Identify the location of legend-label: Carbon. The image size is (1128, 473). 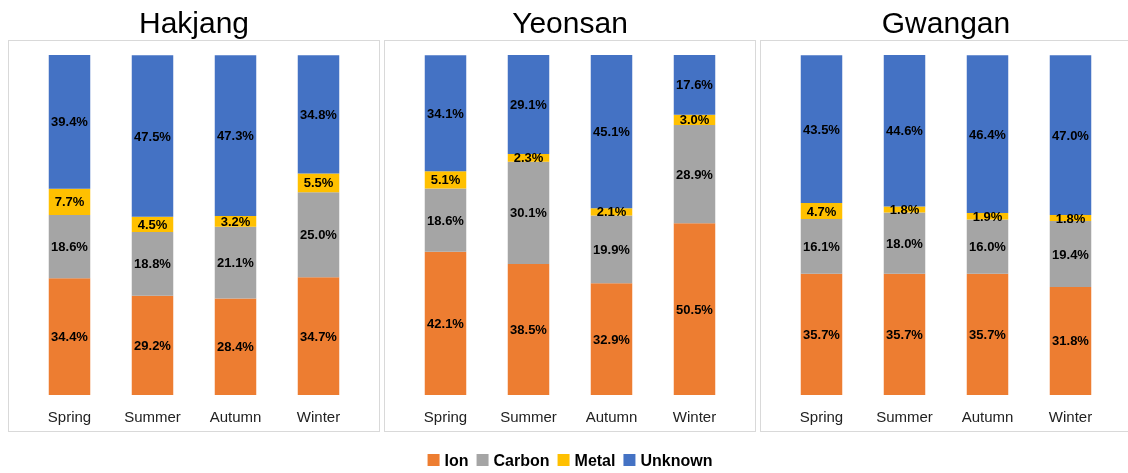
(521, 460).